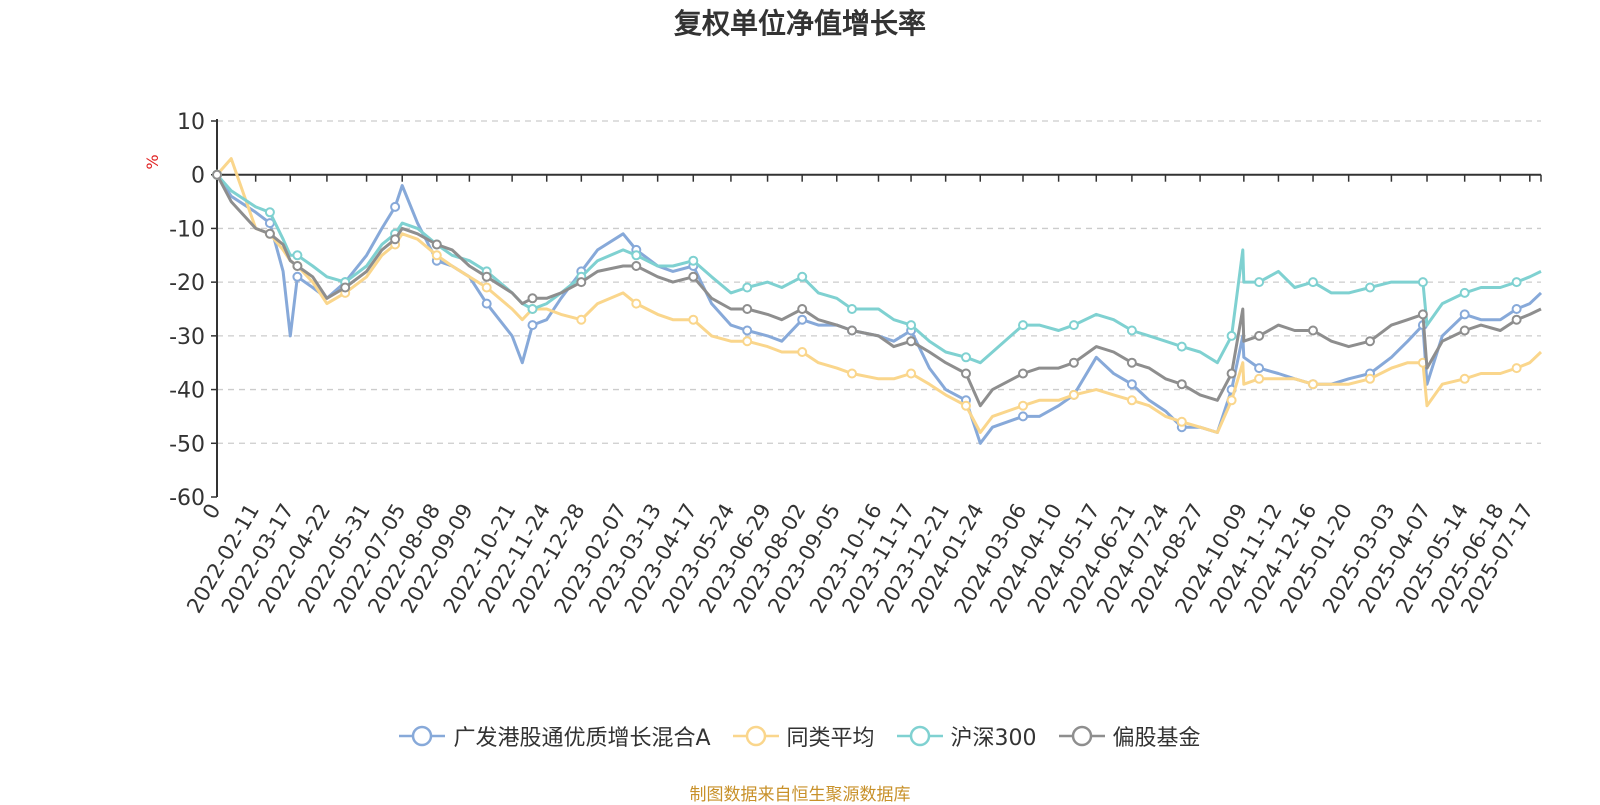 The width and height of the screenshot is (1600, 805). What do you see at coordinates (152, 161) in the screenshot?
I see `y-axis-unit: %` at bounding box center [152, 161].